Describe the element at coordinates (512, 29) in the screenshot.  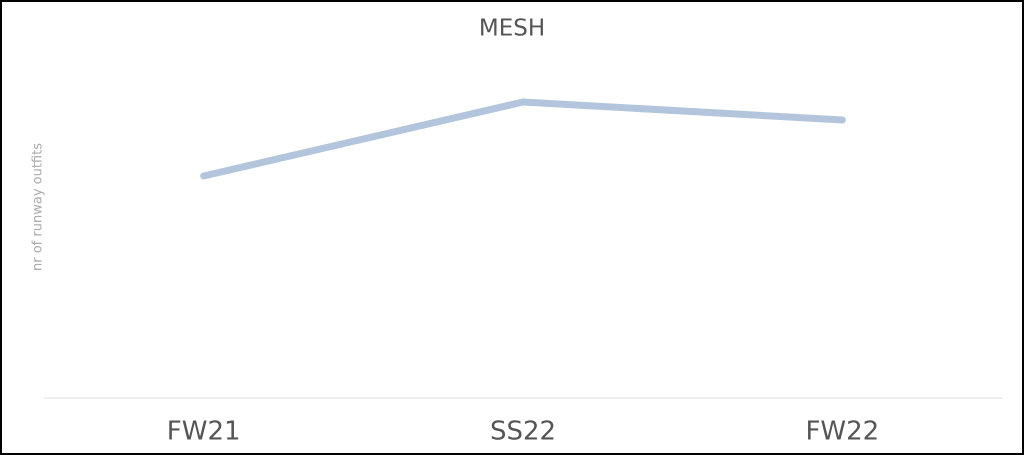
I see `chart-title: MESH` at that location.